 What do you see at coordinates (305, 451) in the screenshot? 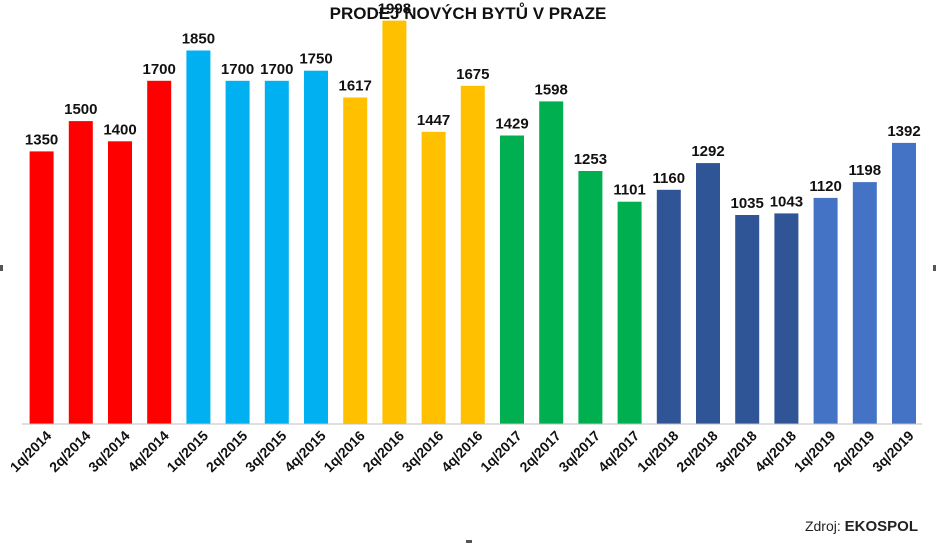
I see `x-tick-label-4q/2015: 4q/2015` at bounding box center [305, 451].